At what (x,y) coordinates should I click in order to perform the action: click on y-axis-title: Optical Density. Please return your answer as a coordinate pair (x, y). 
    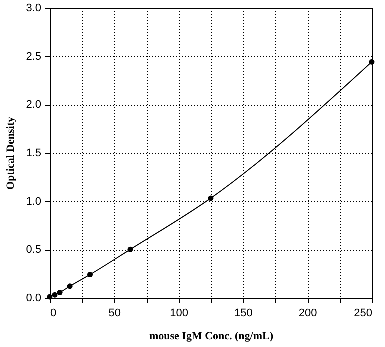
    Looking at the image, I should click on (11, 153).